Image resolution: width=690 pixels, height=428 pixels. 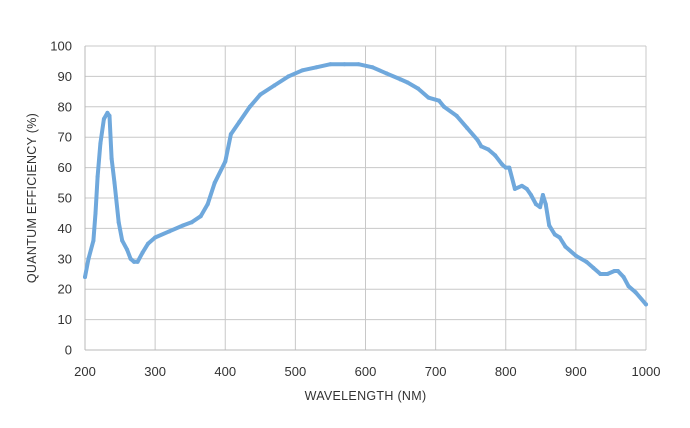 I want to click on y-axis-title: QUANTUM EFFICIENCY (%), so click(x=32, y=198).